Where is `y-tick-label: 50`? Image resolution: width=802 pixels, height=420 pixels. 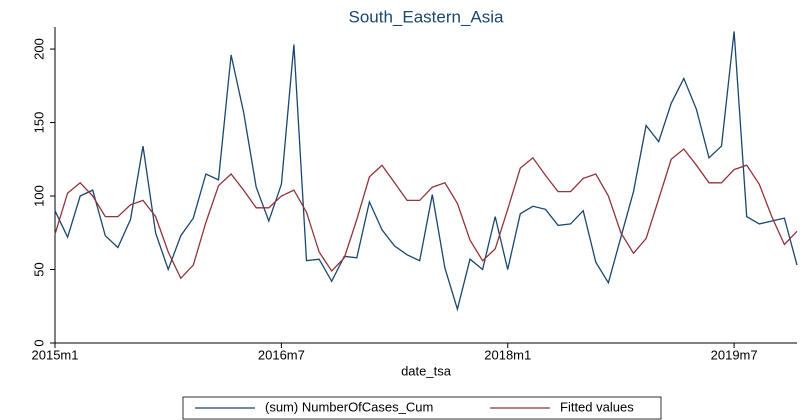
y-tick-label: 50 is located at coordinates (38, 269).